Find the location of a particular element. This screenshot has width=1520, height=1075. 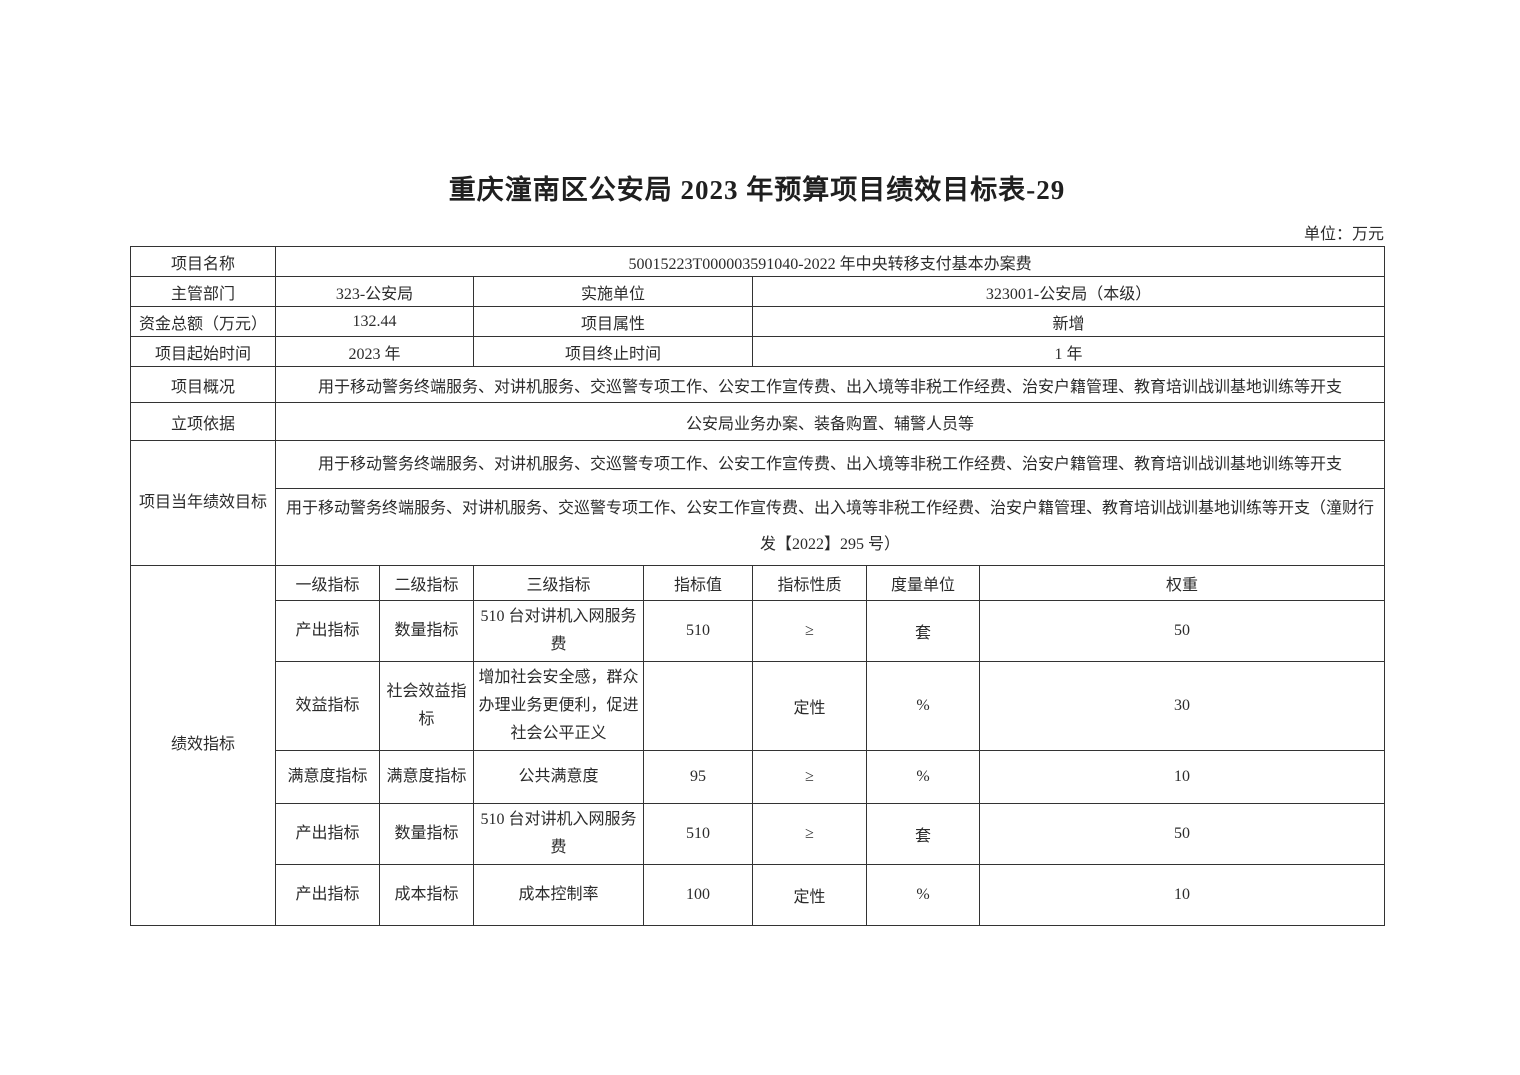

indicator-level3: 增加社会安全感，群众办理业务更便利，促进社会公平正义 is located at coordinates (558, 706).